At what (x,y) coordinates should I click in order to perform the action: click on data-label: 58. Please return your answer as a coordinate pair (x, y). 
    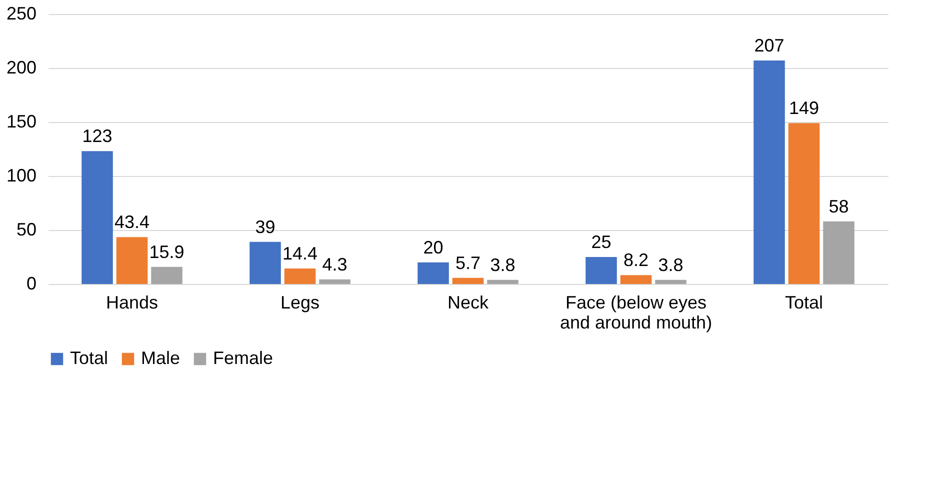
    Looking at the image, I should click on (838, 206).